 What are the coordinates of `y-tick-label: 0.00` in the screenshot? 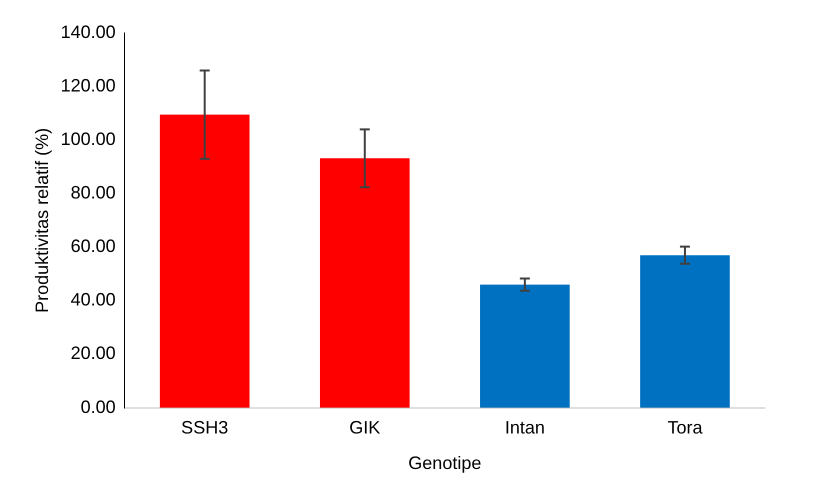 It's located at (98, 406).